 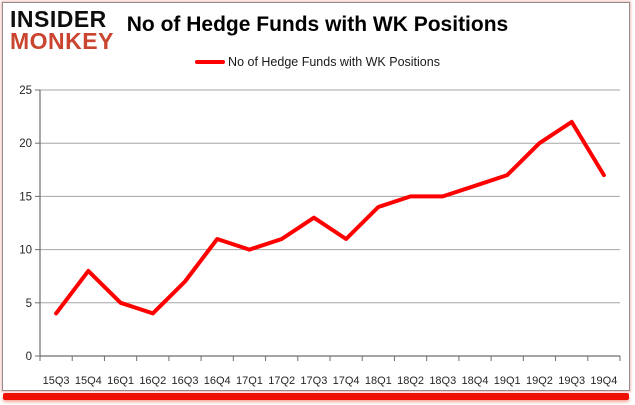 What do you see at coordinates (25, 197) in the screenshot?
I see `y-tick-label: 15` at bounding box center [25, 197].